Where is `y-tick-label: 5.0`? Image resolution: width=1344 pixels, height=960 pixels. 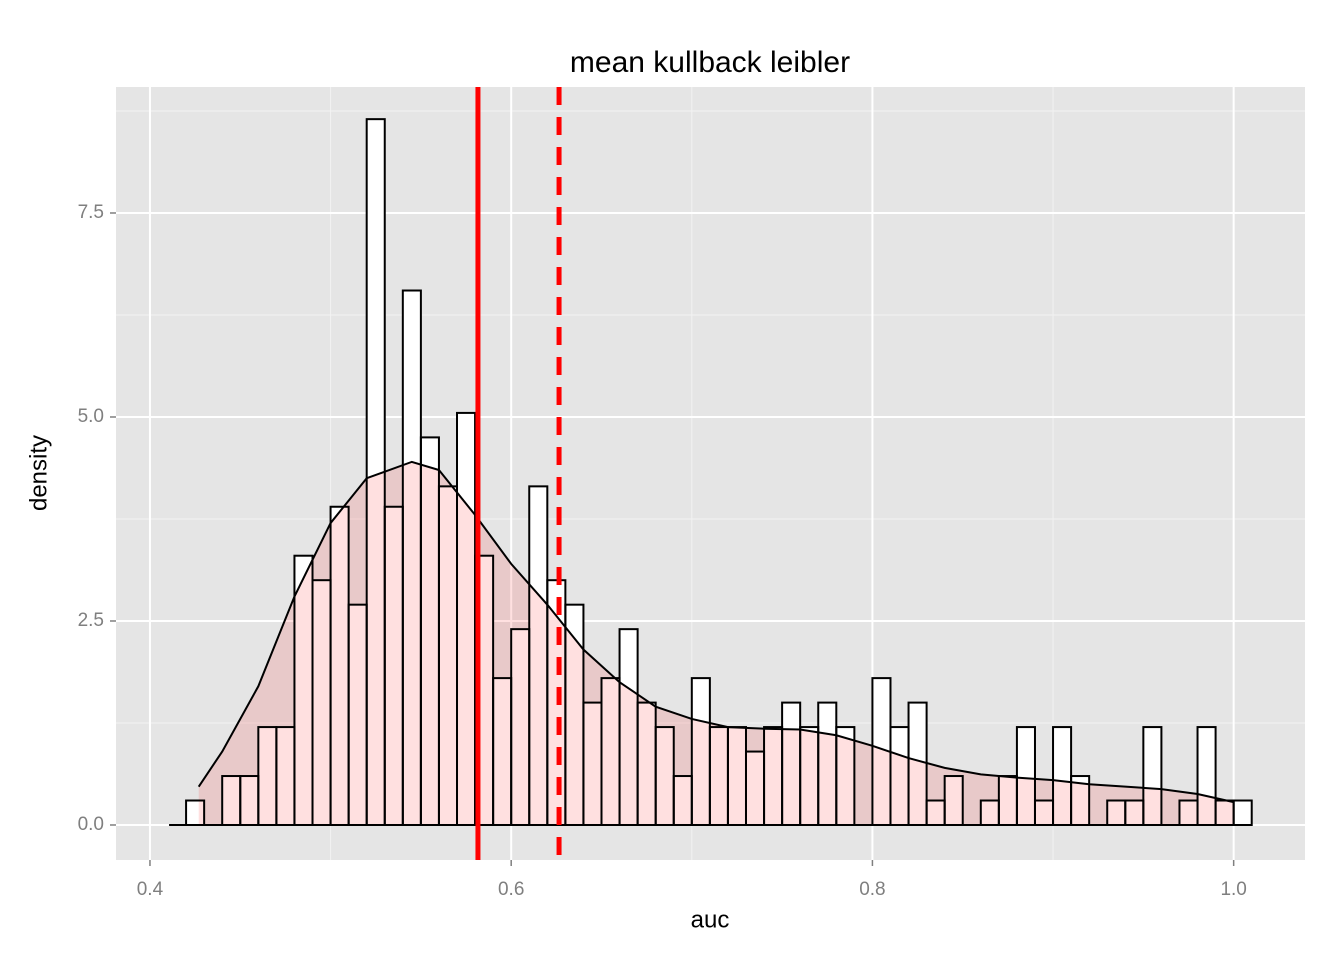 y-tick-label: 5.0 is located at coordinates (91, 416).